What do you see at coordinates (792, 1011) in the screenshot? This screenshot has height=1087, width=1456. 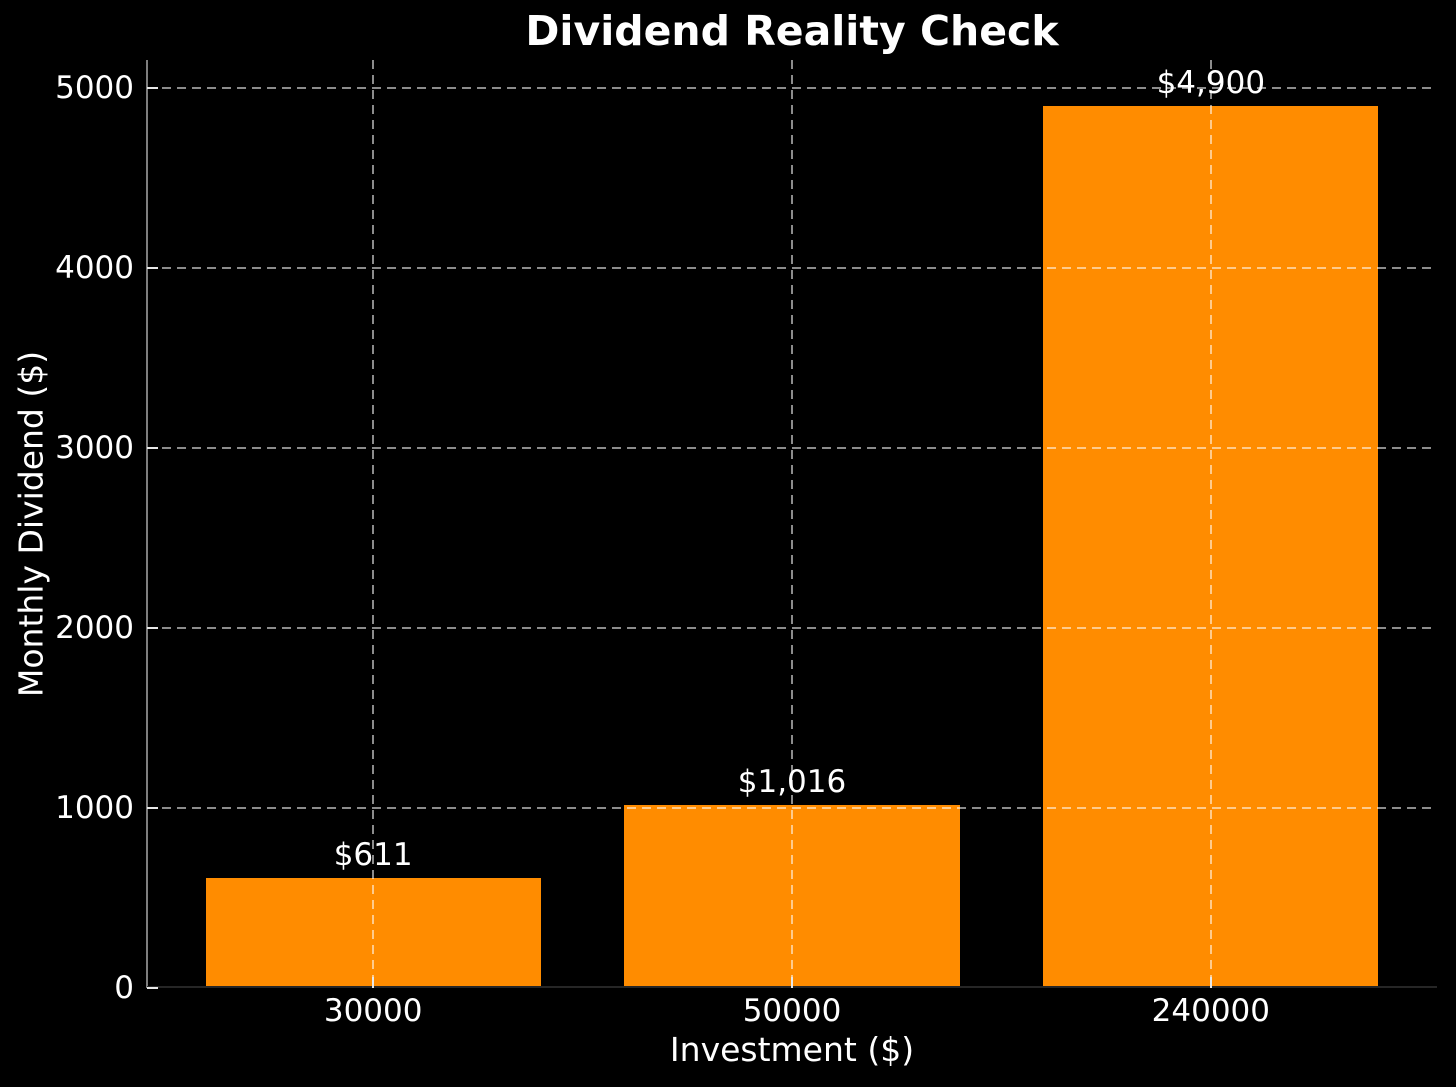 I see `x-tick-label: 50000` at bounding box center [792, 1011].